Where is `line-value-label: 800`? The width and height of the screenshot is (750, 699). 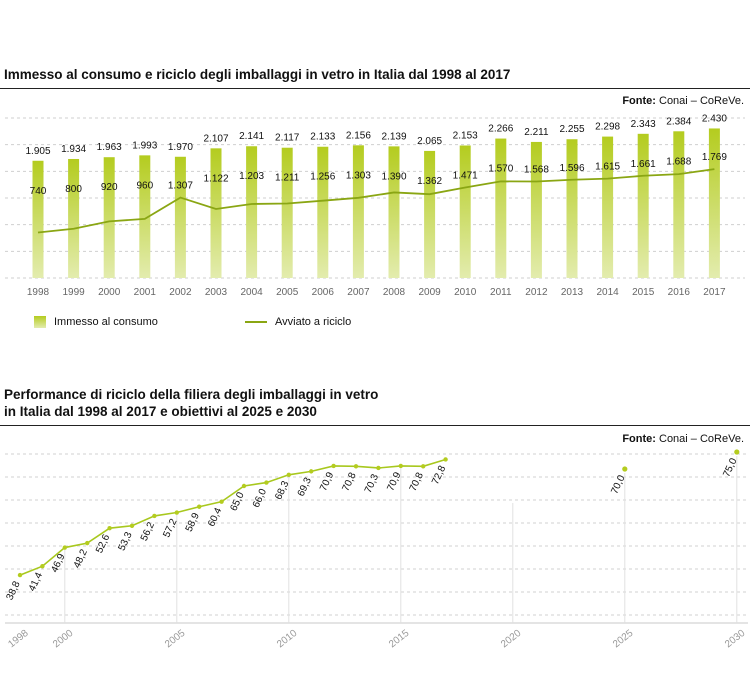 line-value-label: 800 is located at coordinates (73, 189).